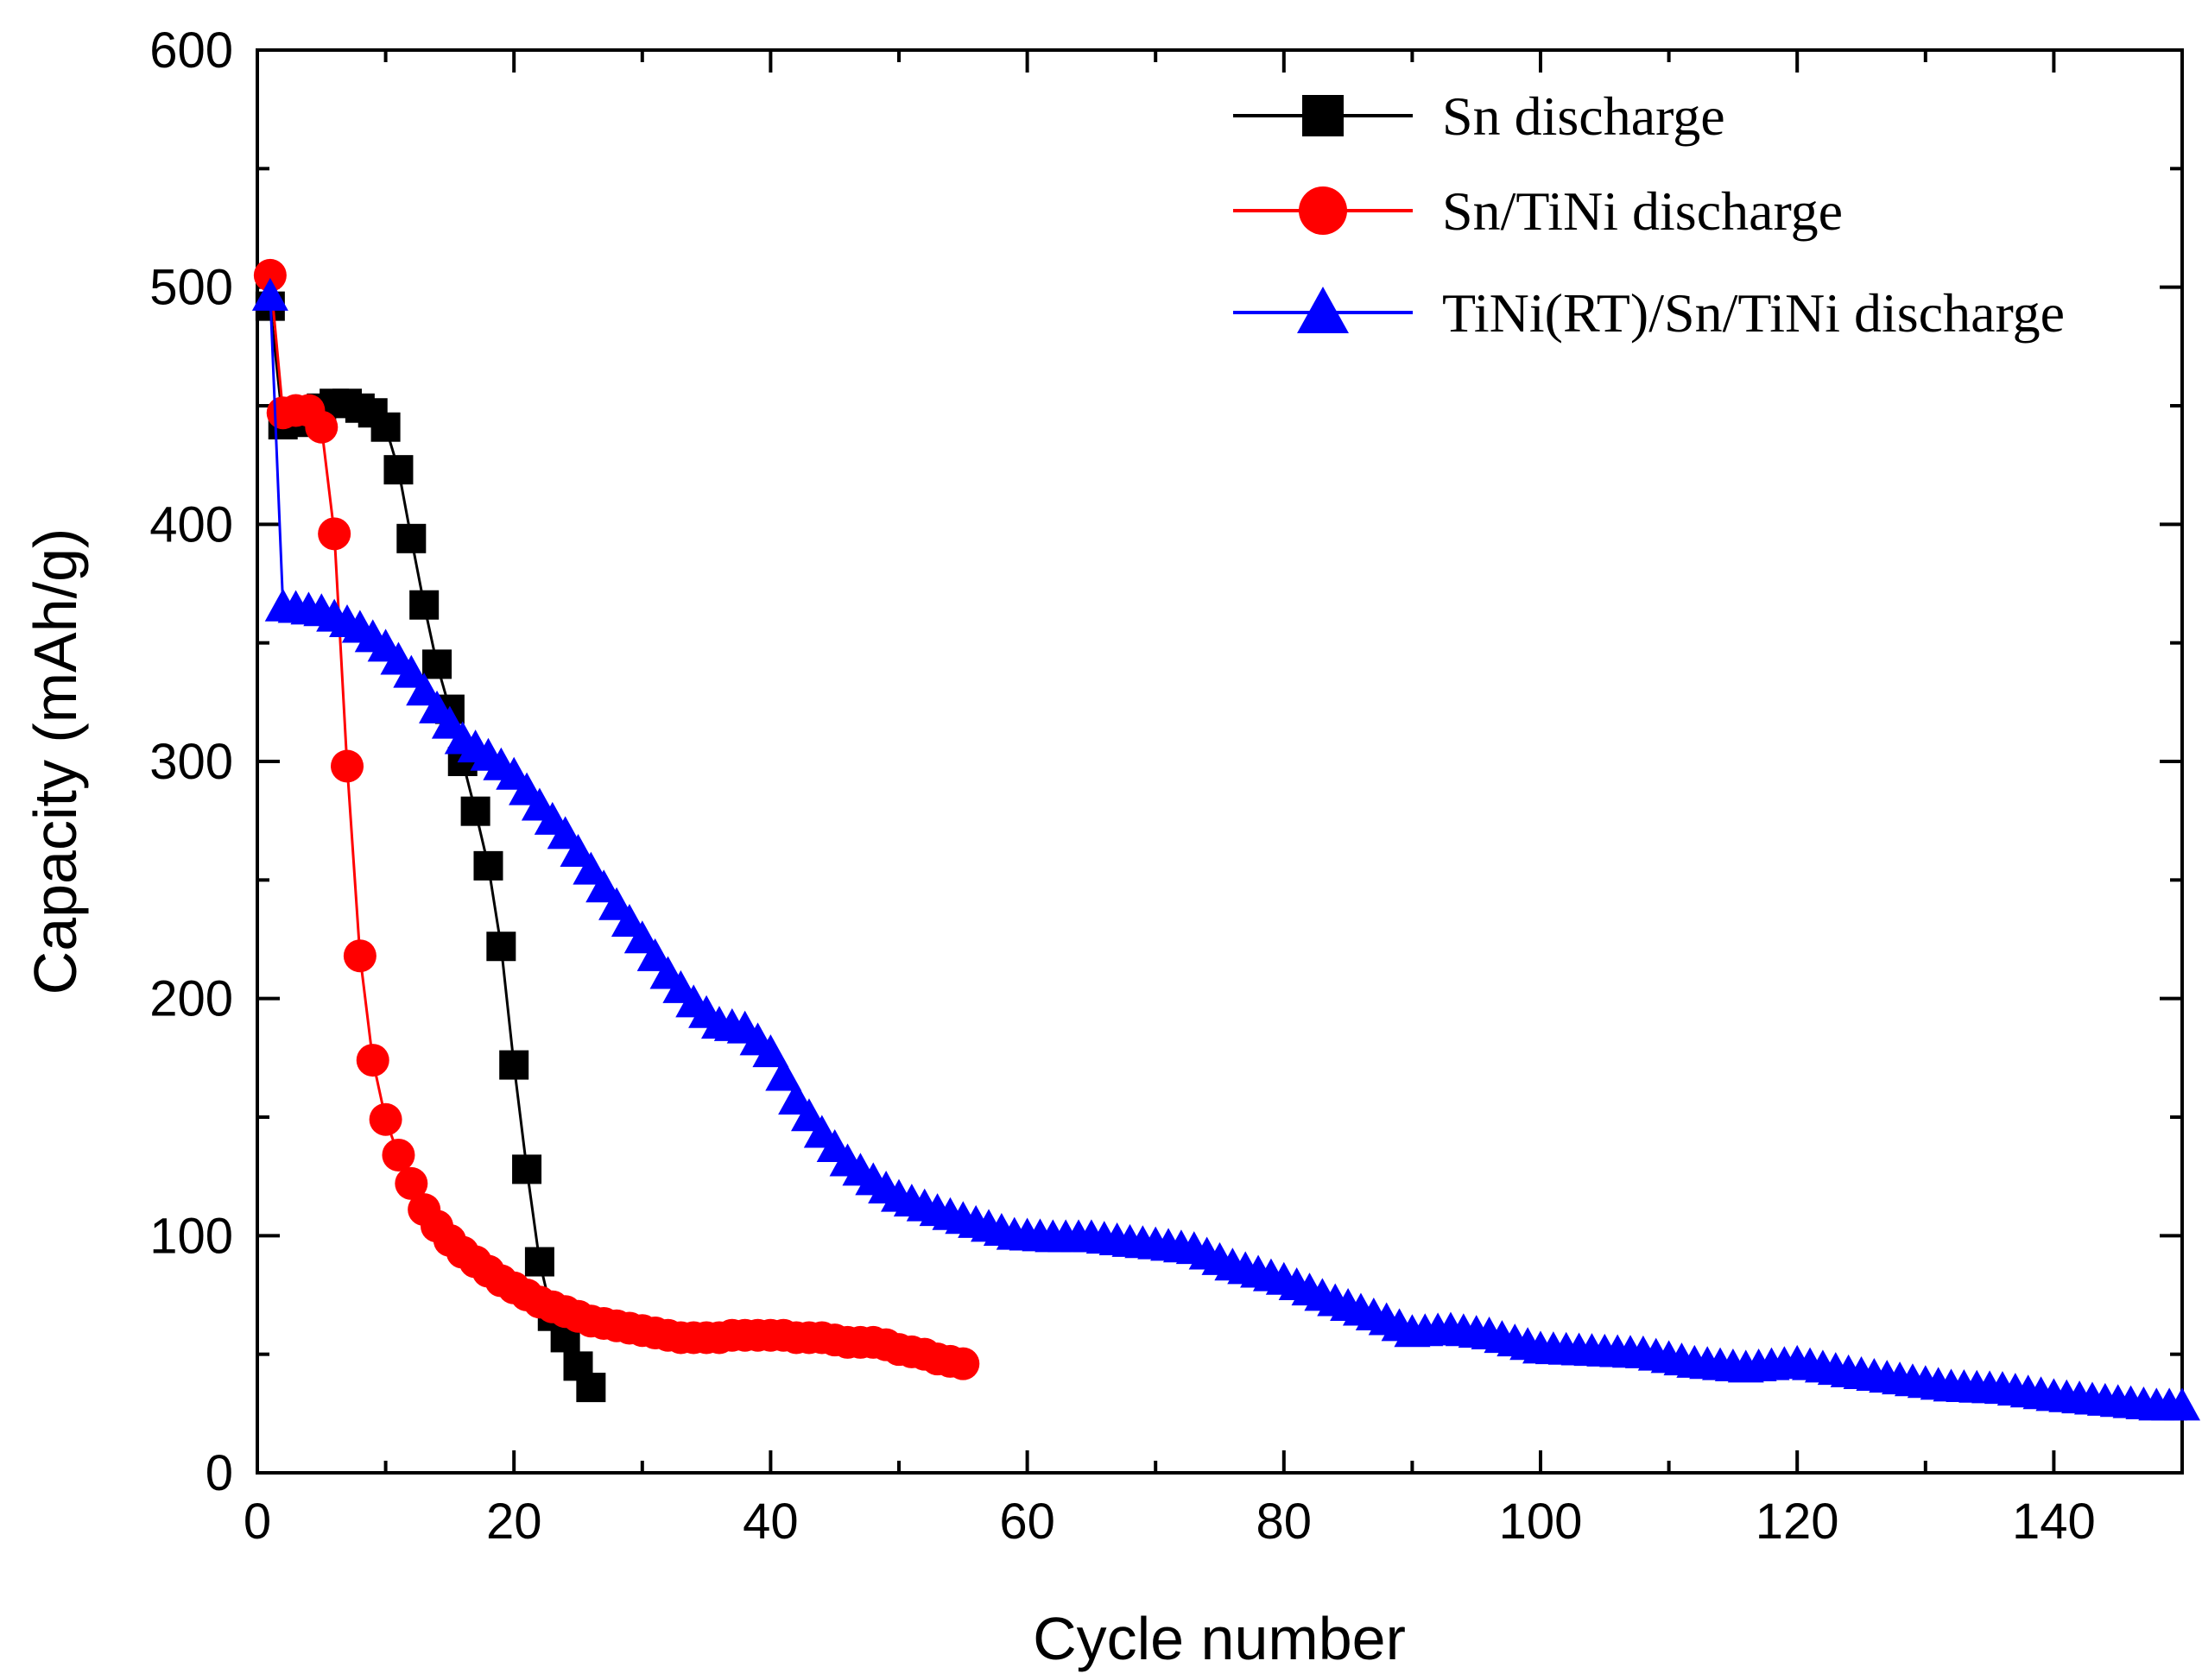  What do you see at coordinates (1027, 1522) in the screenshot?
I see `x-tick-label: 60` at bounding box center [1027, 1522].